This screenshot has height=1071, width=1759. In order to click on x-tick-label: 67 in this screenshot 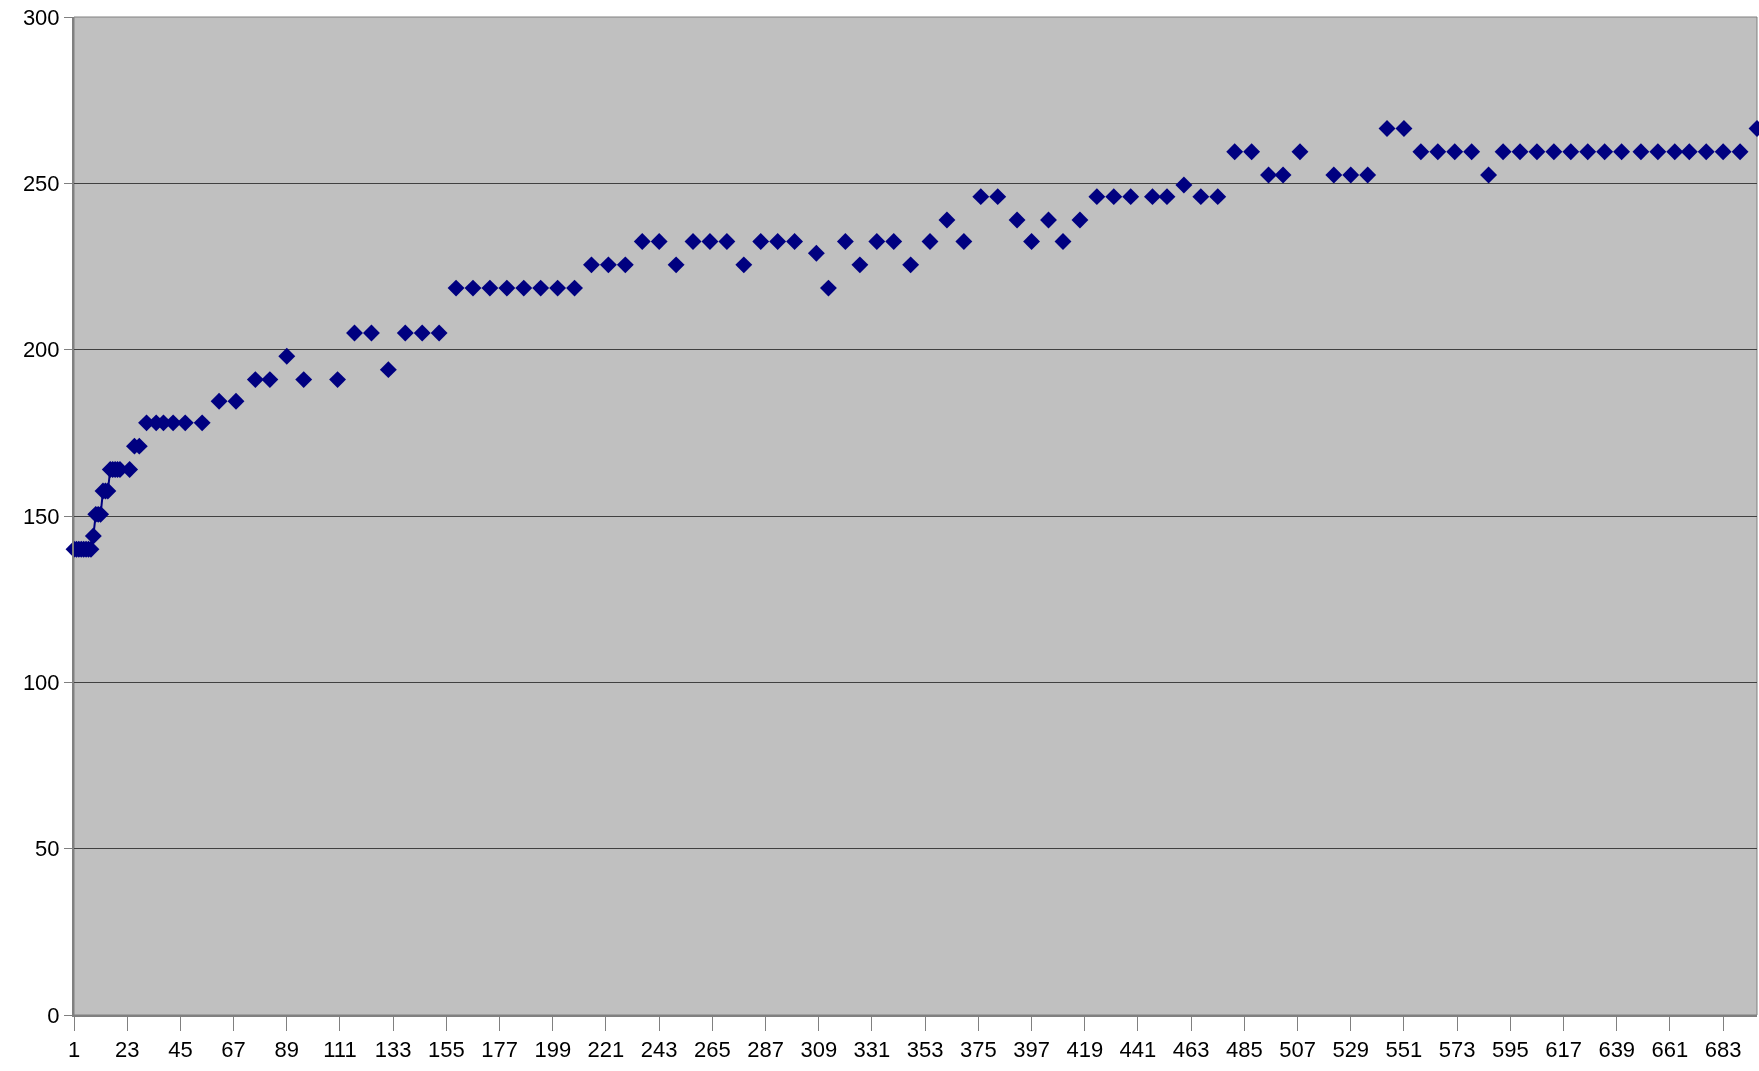, I will do `click(233, 1050)`.